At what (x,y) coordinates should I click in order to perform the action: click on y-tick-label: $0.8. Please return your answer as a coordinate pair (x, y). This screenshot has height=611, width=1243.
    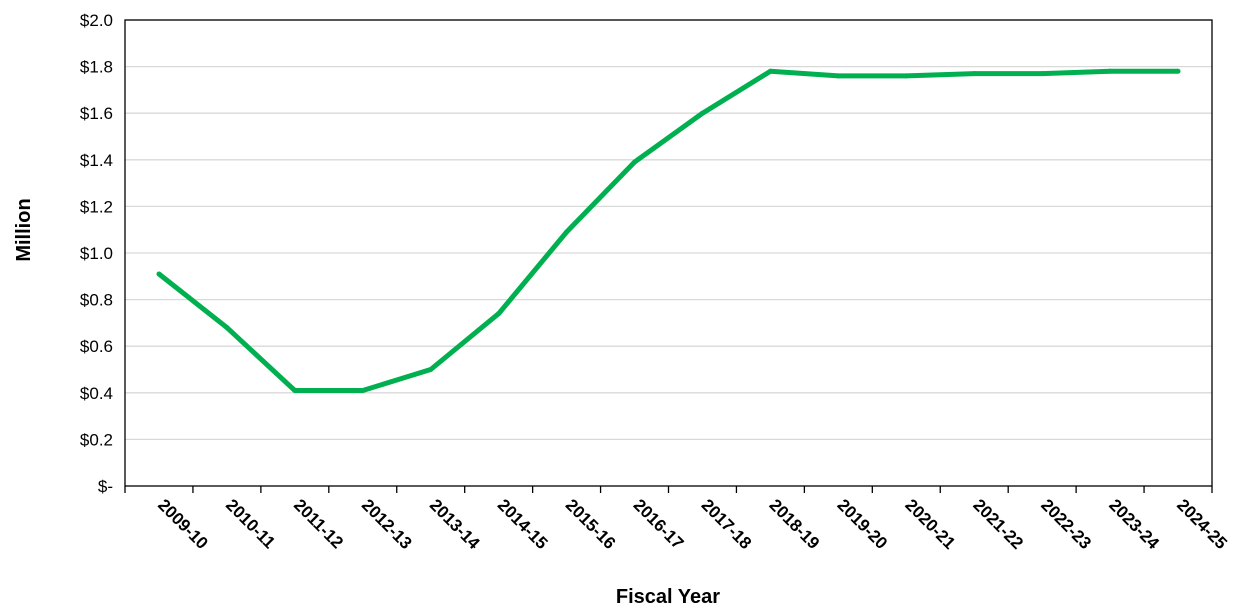
    Looking at the image, I should click on (96, 300).